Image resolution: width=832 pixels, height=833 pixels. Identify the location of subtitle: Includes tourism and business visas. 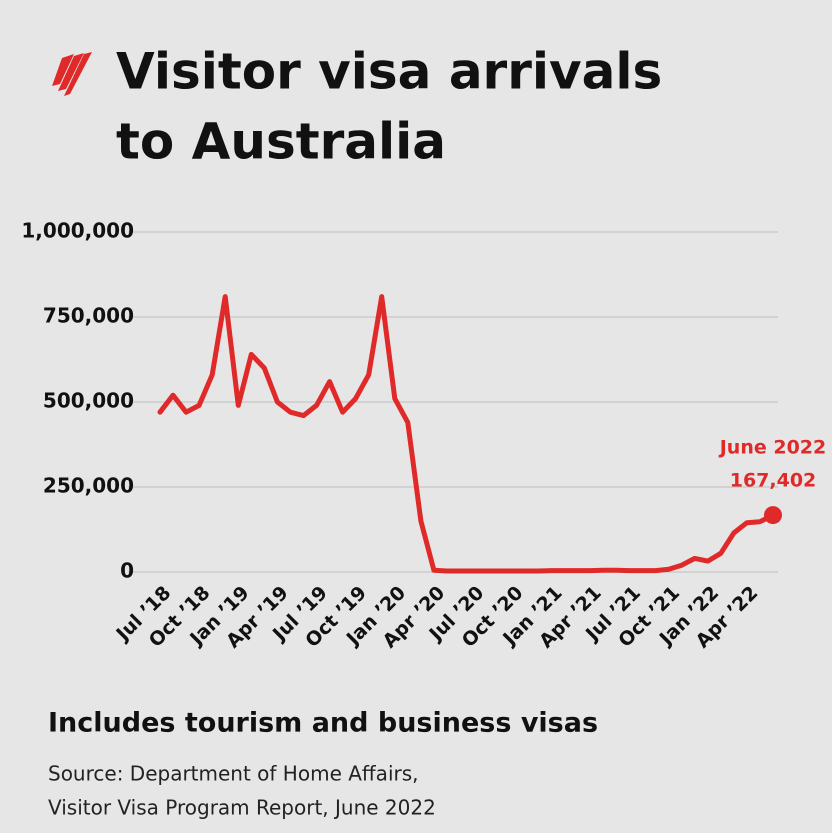
(323, 723).